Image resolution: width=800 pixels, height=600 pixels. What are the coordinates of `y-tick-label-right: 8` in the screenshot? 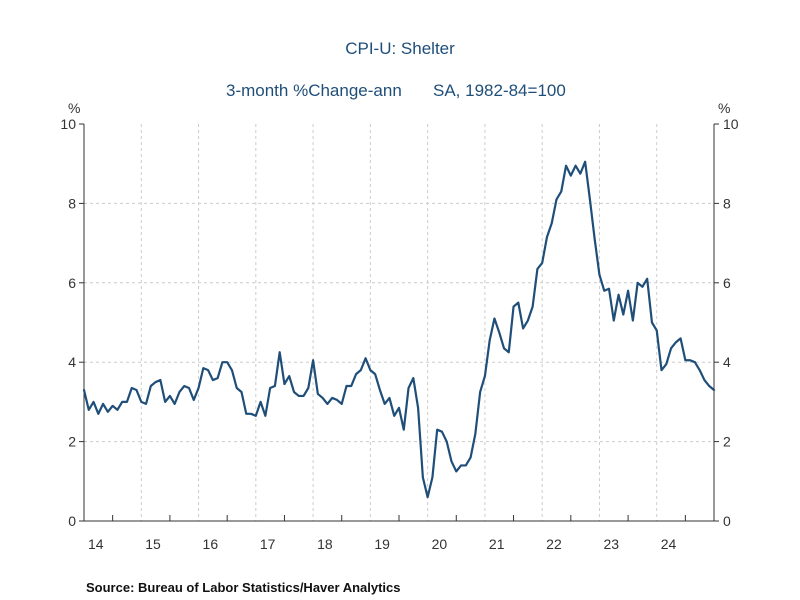 It's located at (727, 203).